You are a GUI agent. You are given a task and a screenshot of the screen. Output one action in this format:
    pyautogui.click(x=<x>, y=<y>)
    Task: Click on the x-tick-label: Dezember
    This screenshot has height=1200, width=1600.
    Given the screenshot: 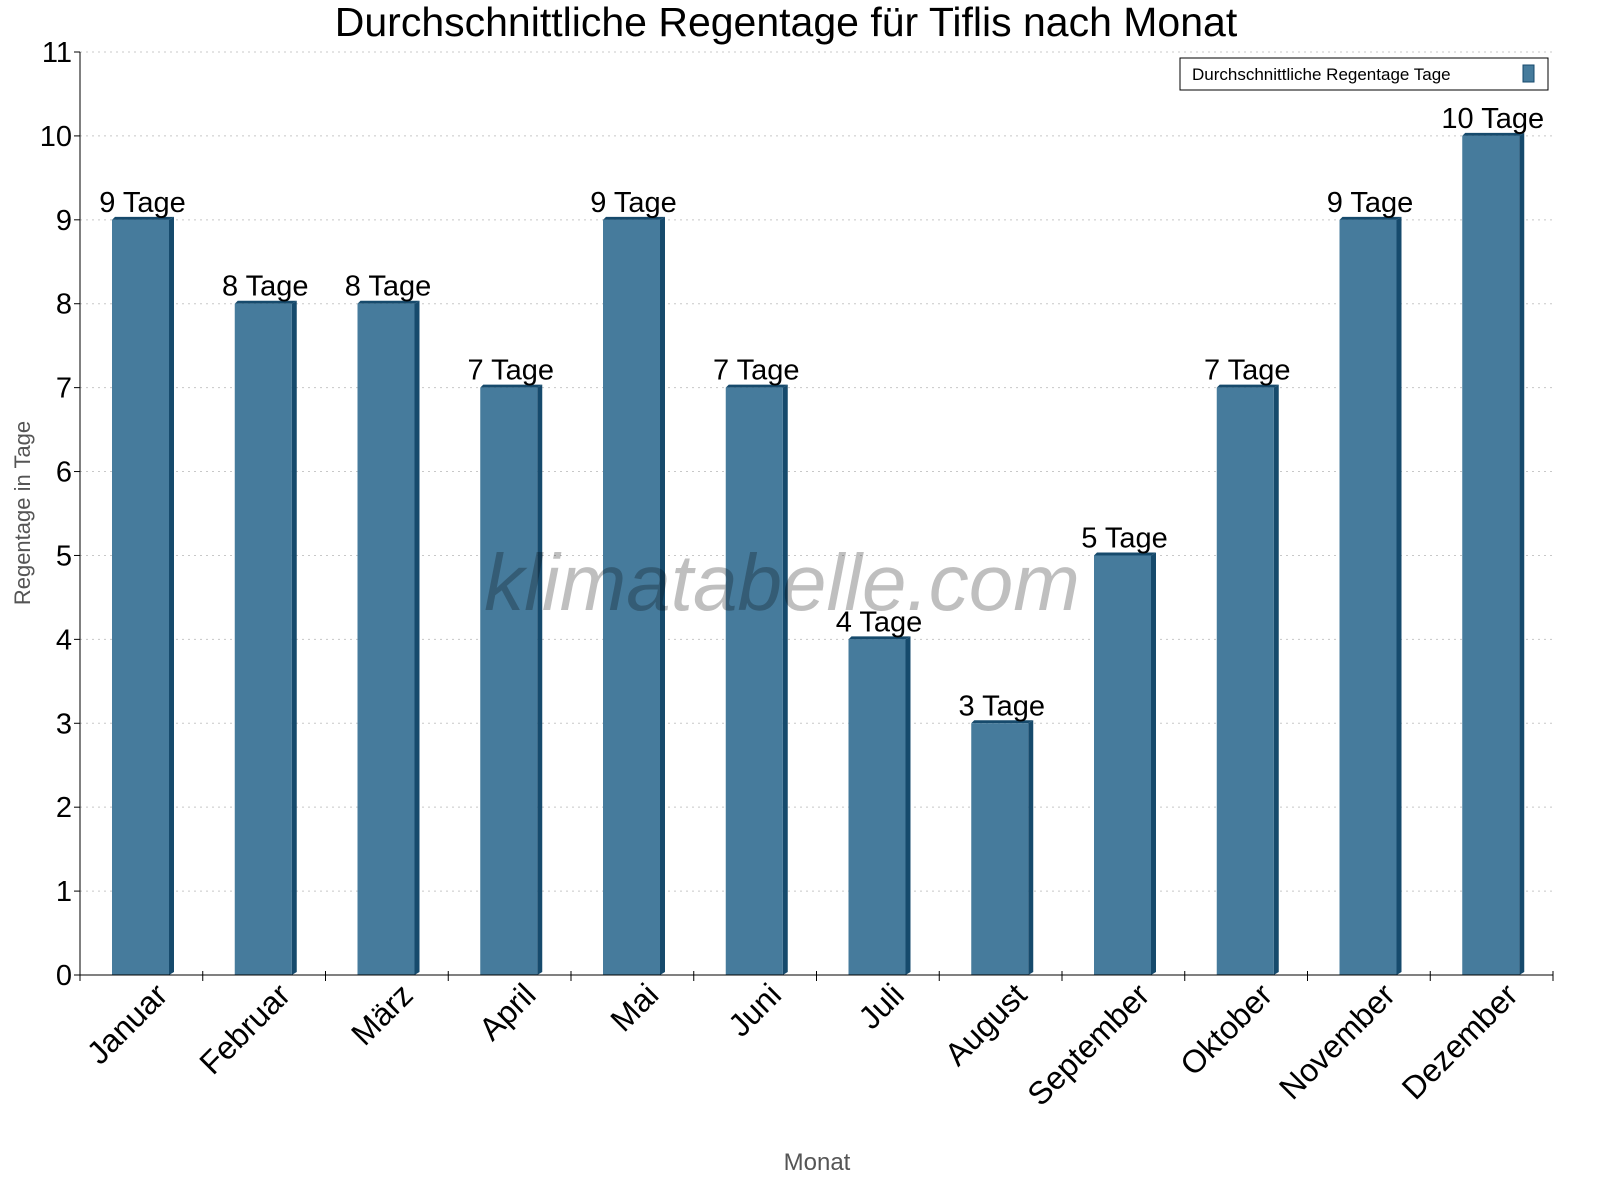 What is the action you would take?
    pyautogui.click(x=1460, y=1041)
    